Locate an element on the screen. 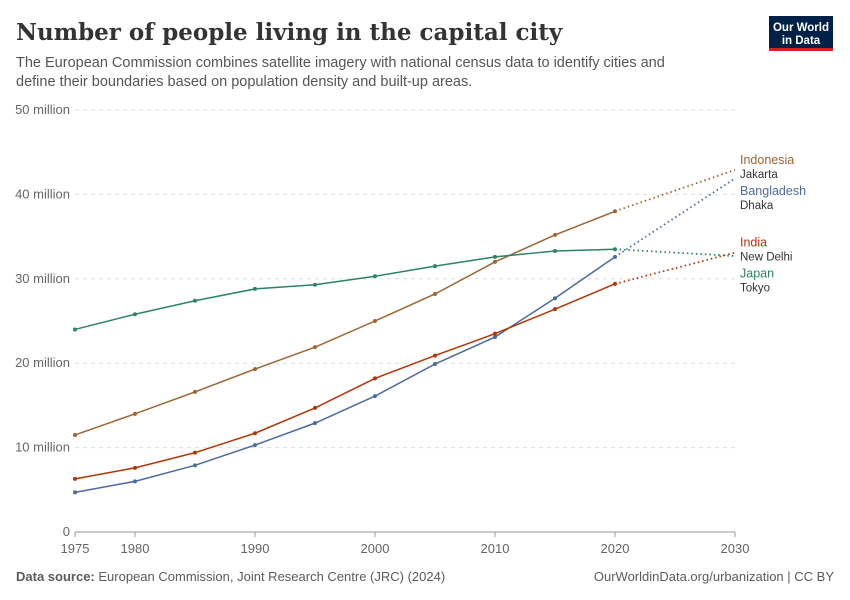 The height and width of the screenshot is (600, 850). legend-city: Jakarta is located at coordinates (759, 175).